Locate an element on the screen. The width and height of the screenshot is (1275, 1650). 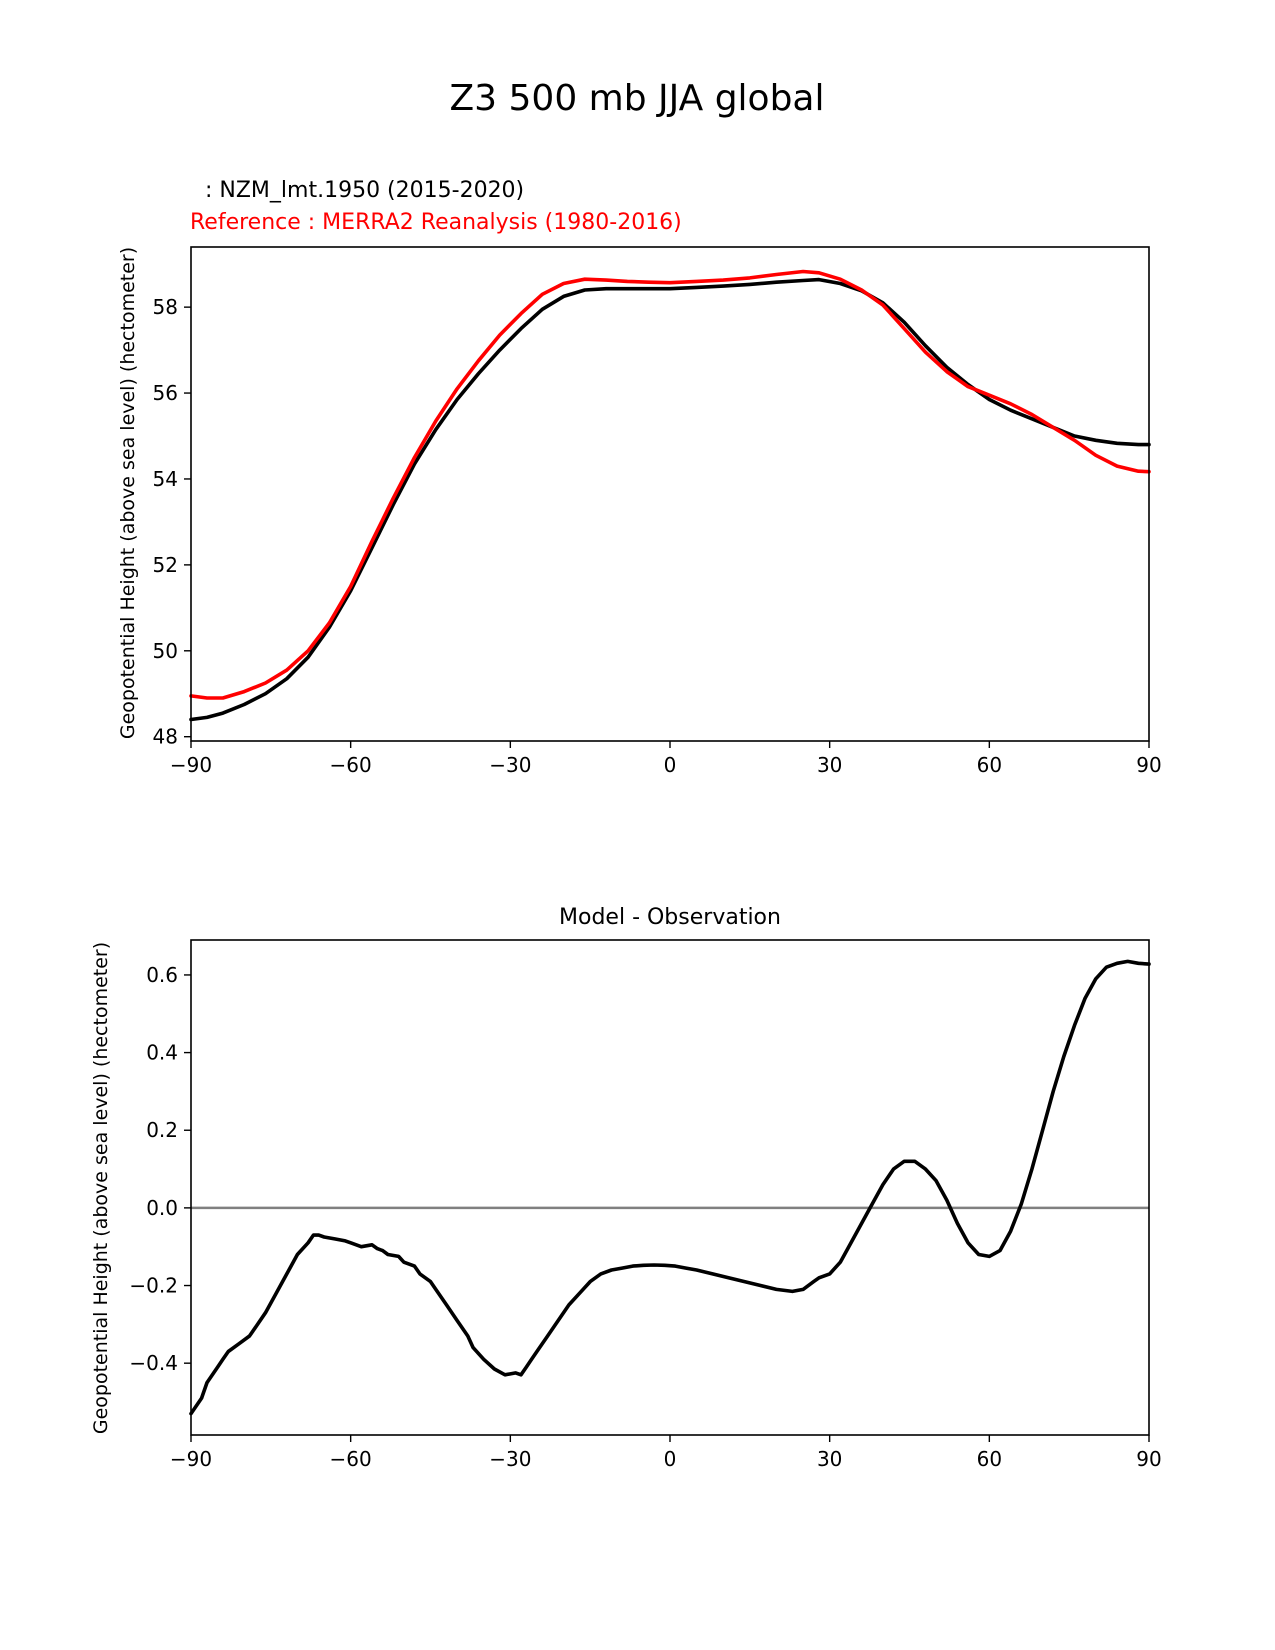
top-y-tick-label: 48 is located at coordinates (165, 737).